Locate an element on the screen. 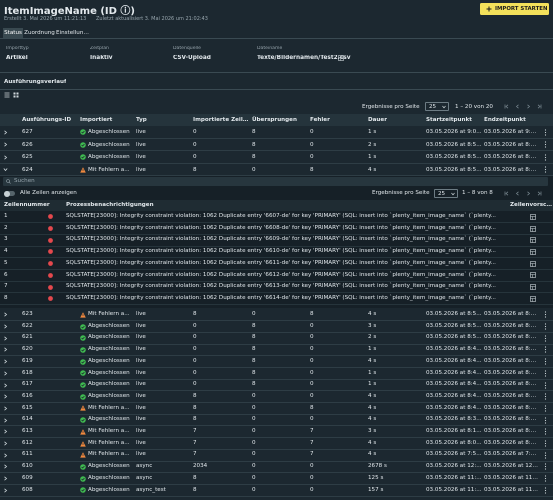 The height and width of the screenshot is (500, 553). tab: Einstellungen is located at coordinates (74, 33).